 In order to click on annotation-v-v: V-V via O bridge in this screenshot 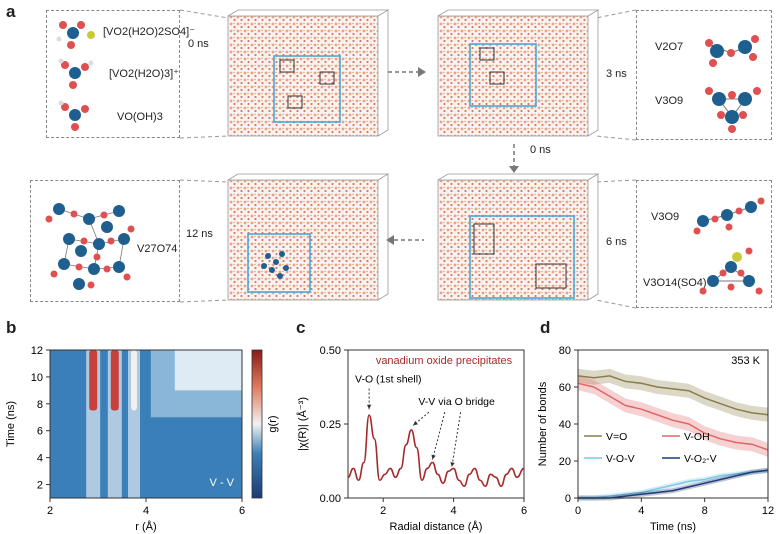, I will do `click(456, 402)`.